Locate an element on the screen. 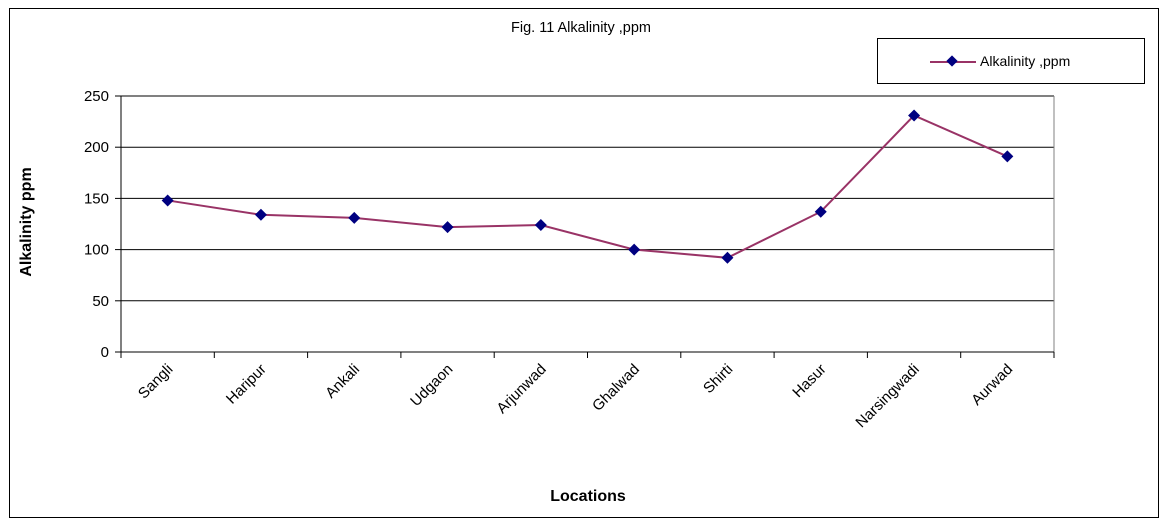 This screenshot has width=1162, height=518. y-tick-label: 150 is located at coordinates (96, 198).